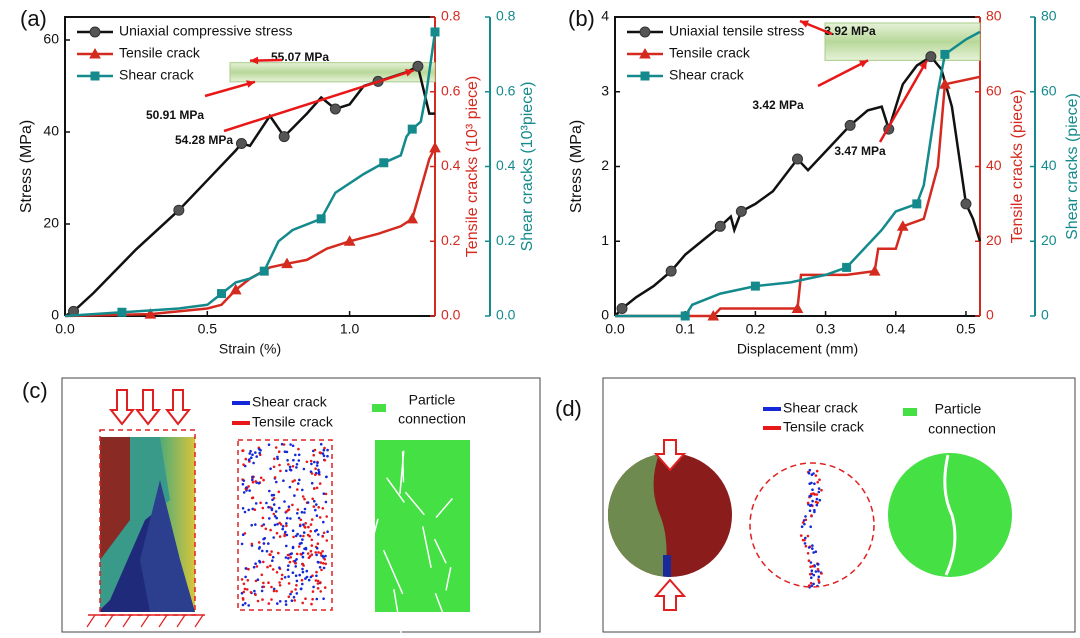 The width and height of the screenshot is (1080, 638). What do you see at coordinates (175, 115) in the screenshot?
I see `annotation: 50.91 MPa` at bounding box center [175, 115].